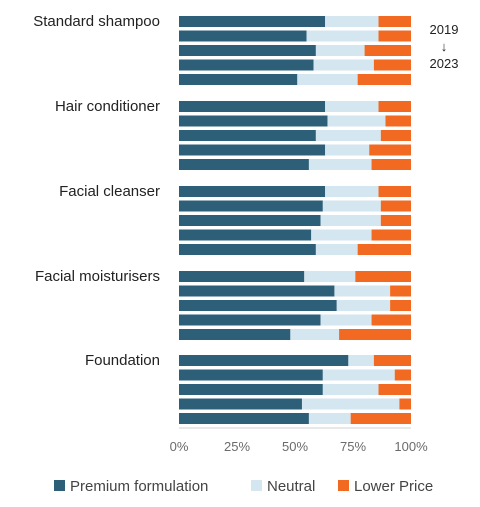 This screenshot has width=480, height=507. Describe the element at coordinates (96, 21) in the screenshot. I see `category-label: Standard shampoo` at that location.